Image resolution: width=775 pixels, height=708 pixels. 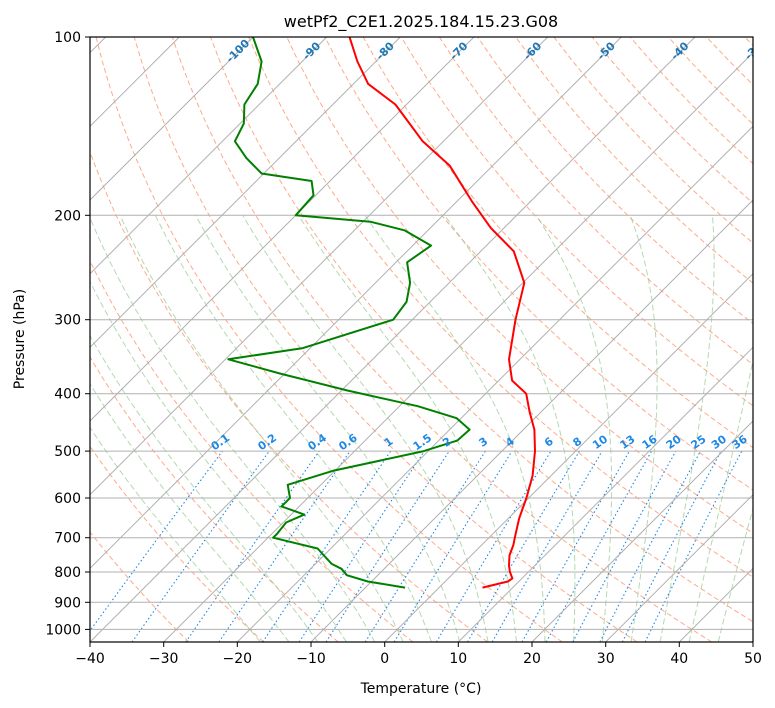 I want to click on x-tick-label: −10, so click(x=311, y=659).